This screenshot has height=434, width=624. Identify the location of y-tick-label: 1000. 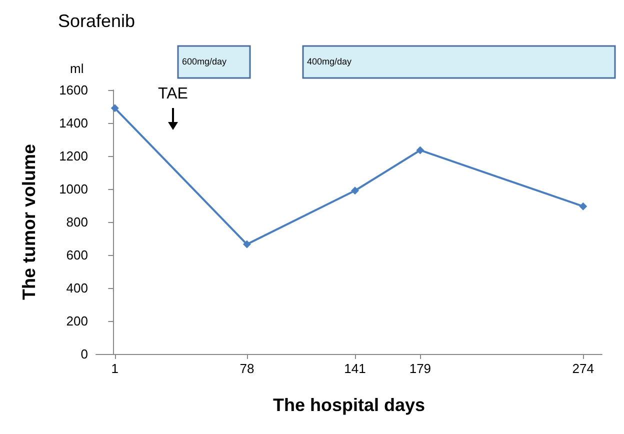
(73, 189).